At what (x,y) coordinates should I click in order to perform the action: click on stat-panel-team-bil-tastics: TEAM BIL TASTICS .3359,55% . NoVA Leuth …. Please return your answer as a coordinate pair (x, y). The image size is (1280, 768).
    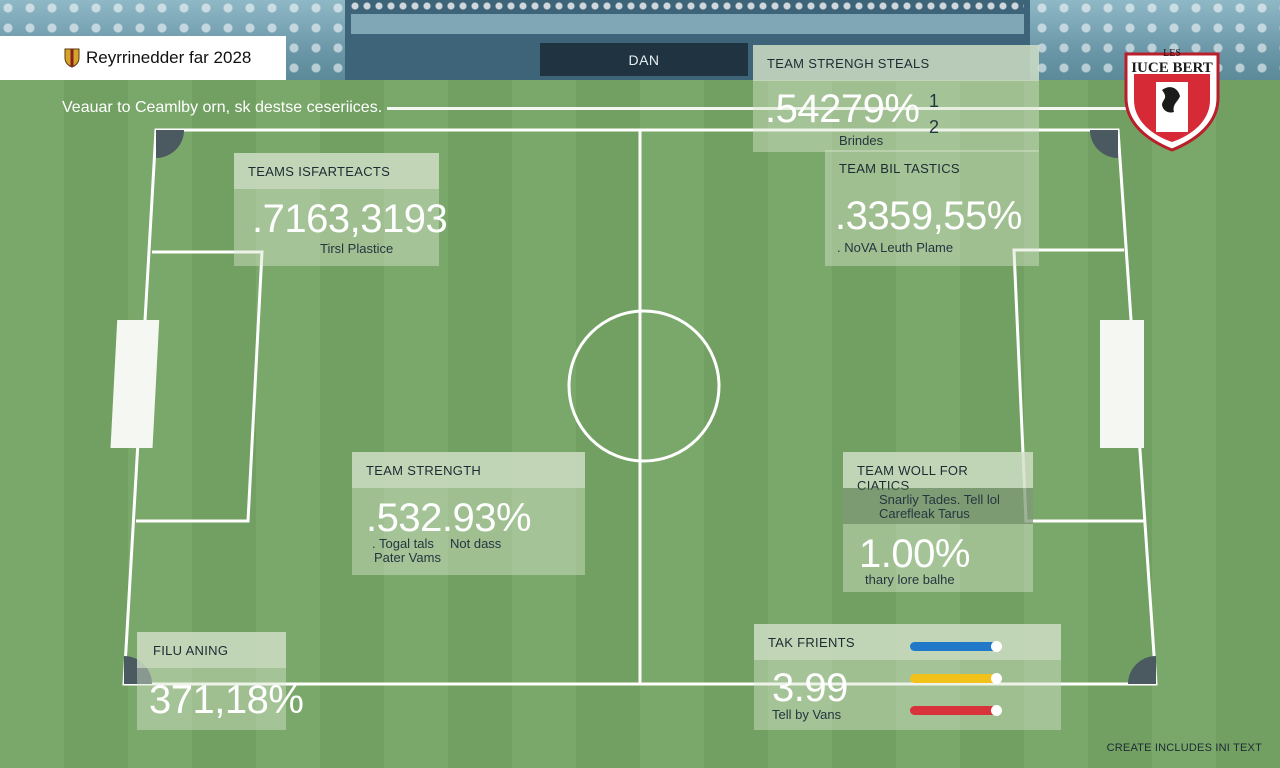
    Looking at the image, I should click on (932, 208).